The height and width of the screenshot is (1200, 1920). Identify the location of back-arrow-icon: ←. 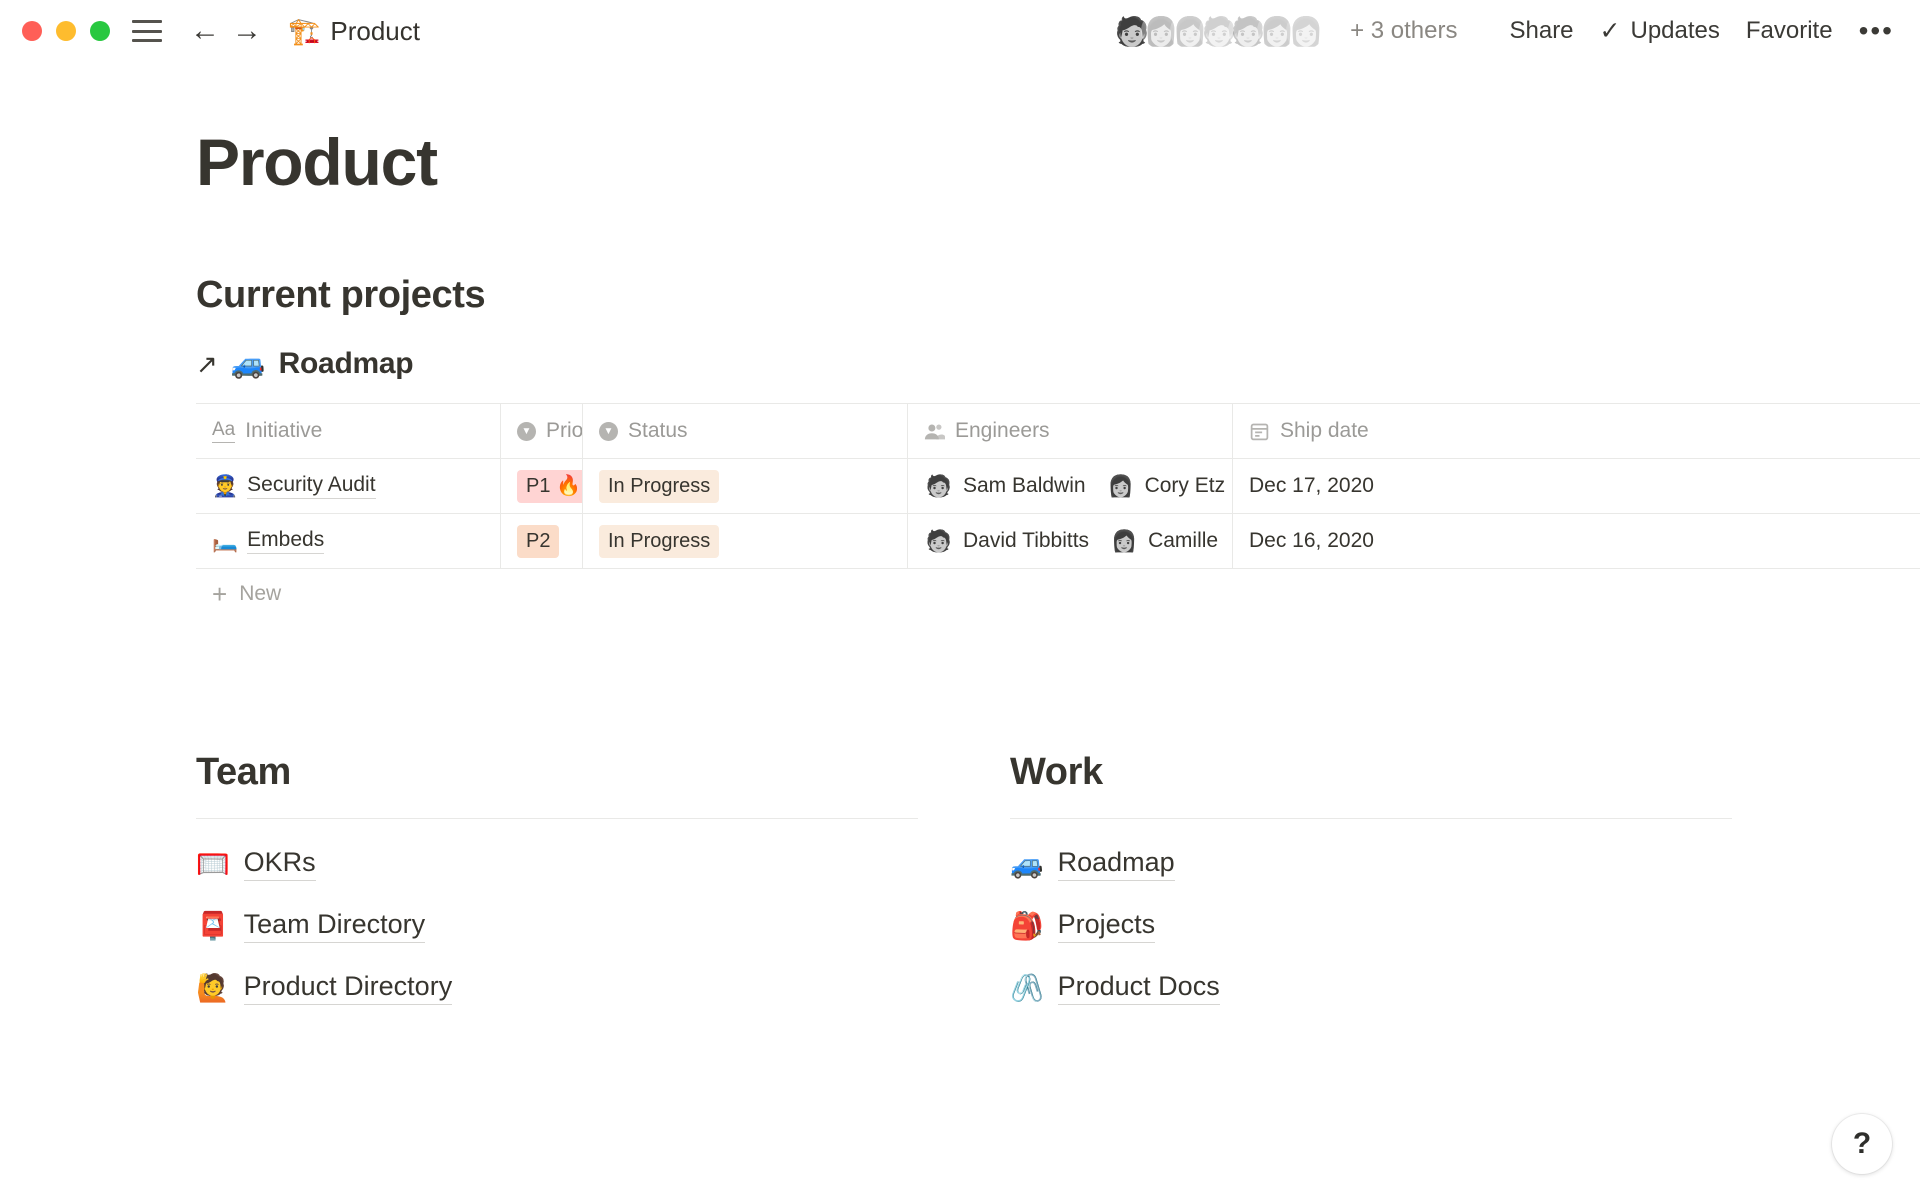
(205, 30).